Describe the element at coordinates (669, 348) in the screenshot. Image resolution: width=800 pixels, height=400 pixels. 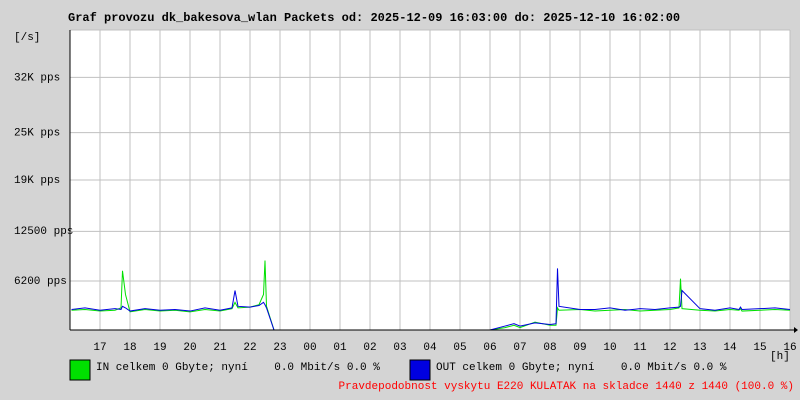
I see `x-tick-label: 12` at that location.